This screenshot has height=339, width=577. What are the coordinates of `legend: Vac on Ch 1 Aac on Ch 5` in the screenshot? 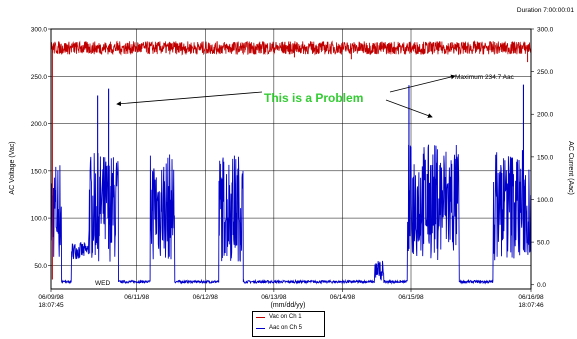 It's located at (288, 324).